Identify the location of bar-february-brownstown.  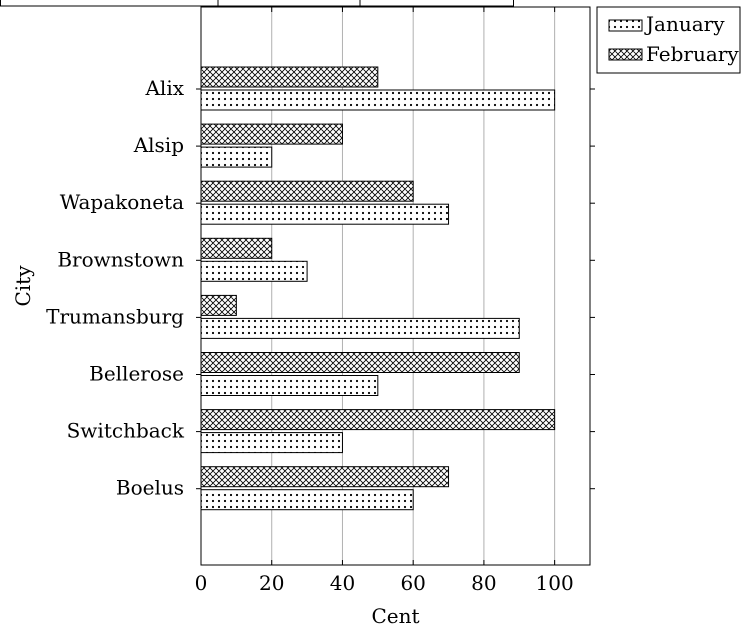
(236, 248).